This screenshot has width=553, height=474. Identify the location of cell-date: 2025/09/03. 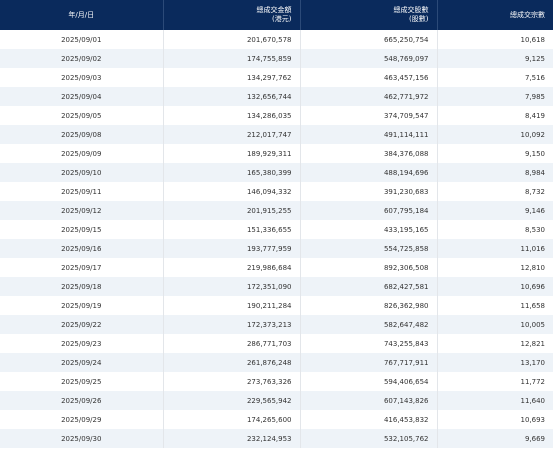
(82, 77).